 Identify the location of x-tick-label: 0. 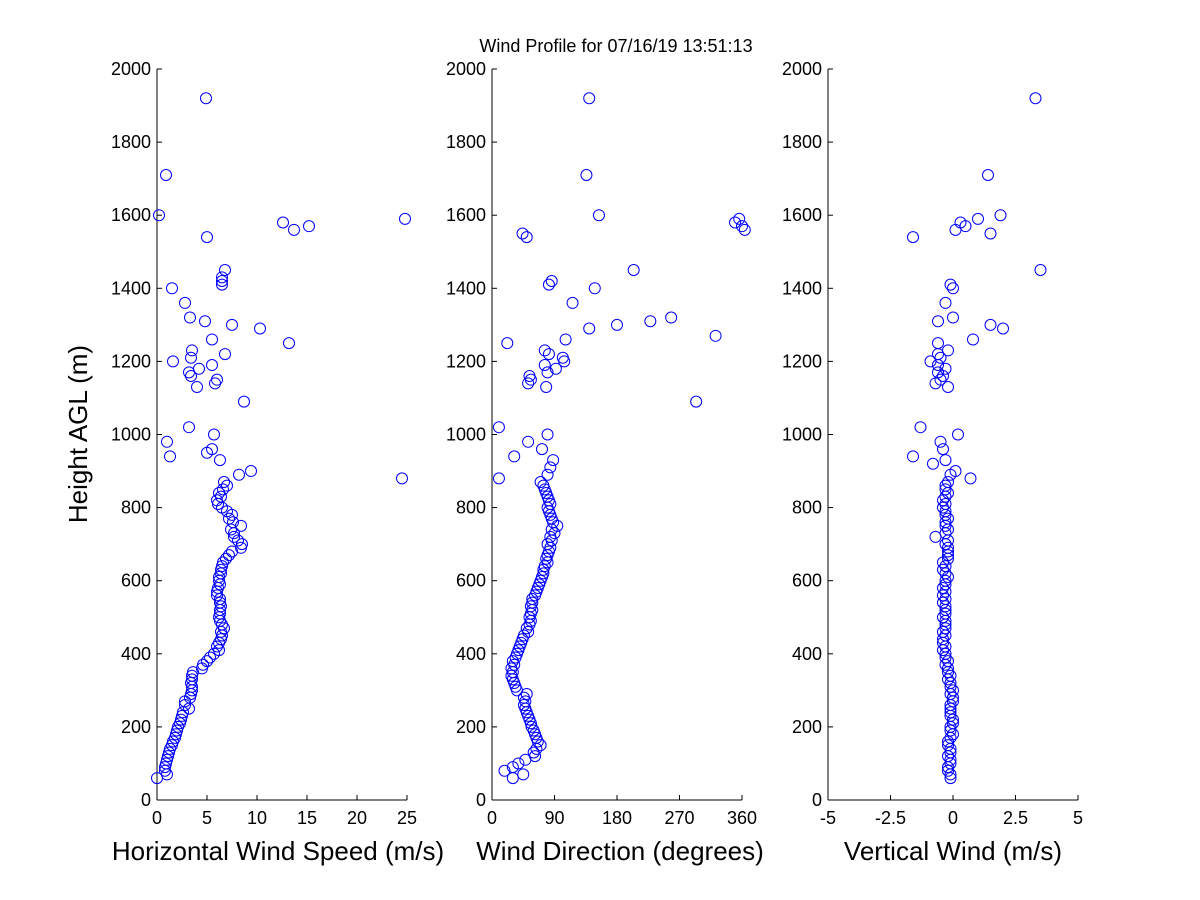
(953, 818).